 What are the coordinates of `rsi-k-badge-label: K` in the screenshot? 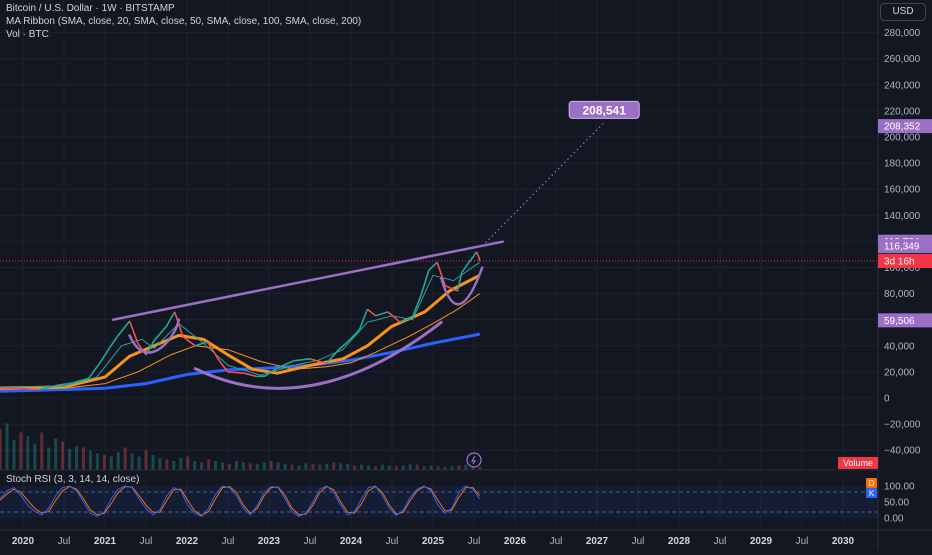 It's located at (872, 493).